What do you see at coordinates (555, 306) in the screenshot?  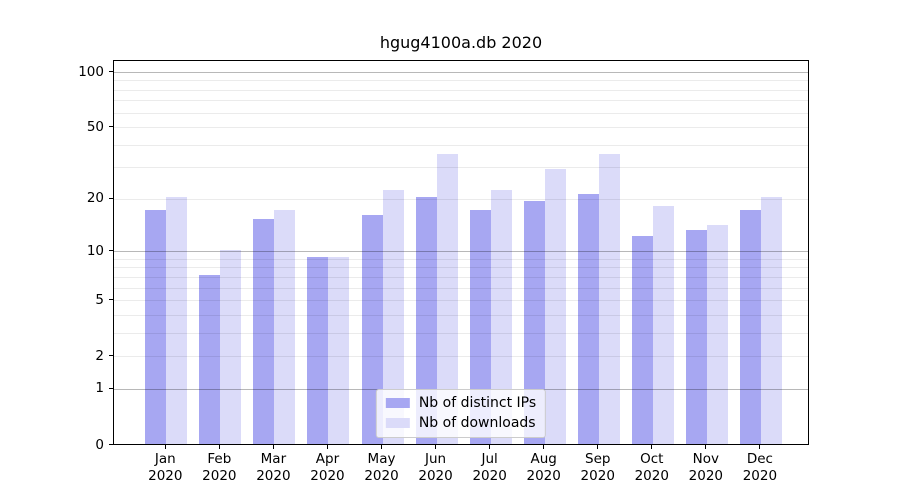 I see `bar-downloads-aug` at bounding box center [555, 306].